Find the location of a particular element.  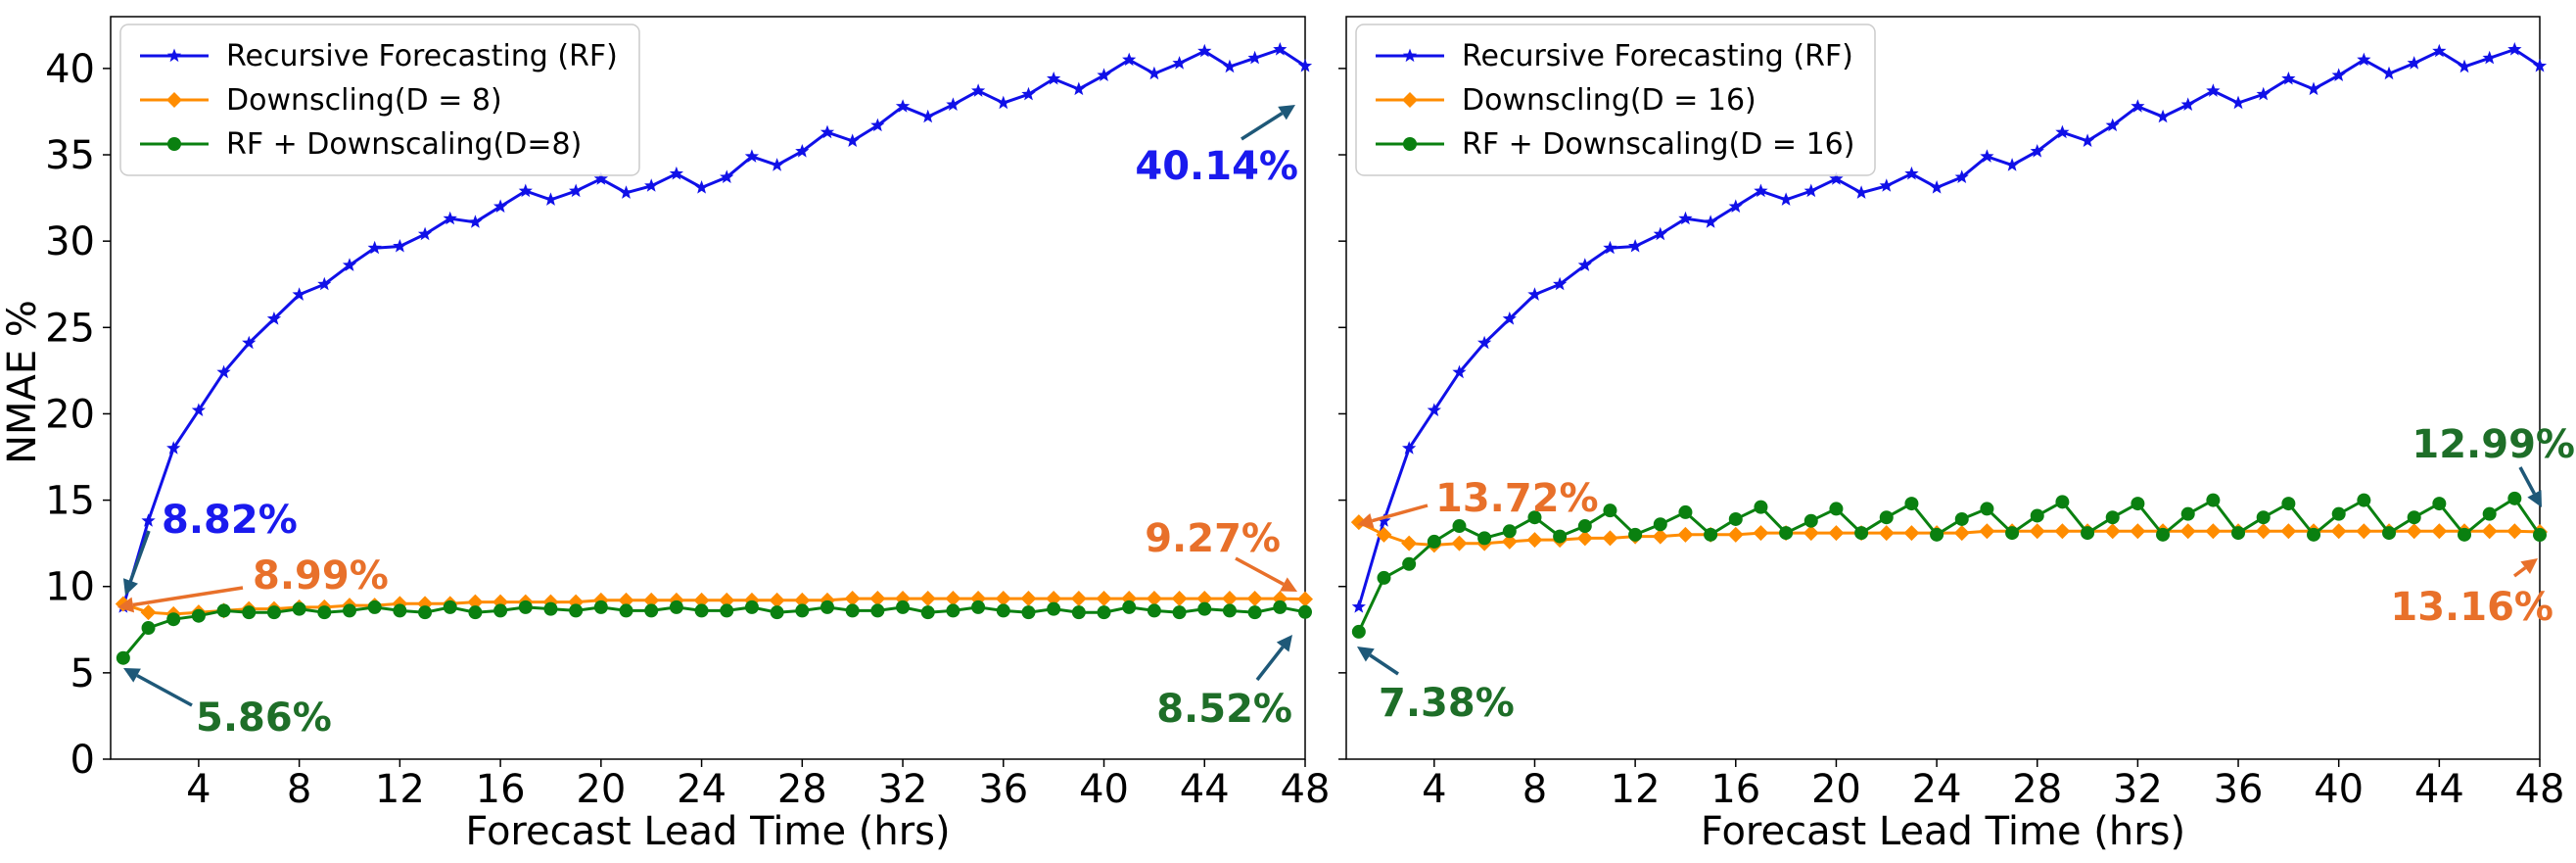

y-tick-label: 30 is located at coordinates (70, 241).